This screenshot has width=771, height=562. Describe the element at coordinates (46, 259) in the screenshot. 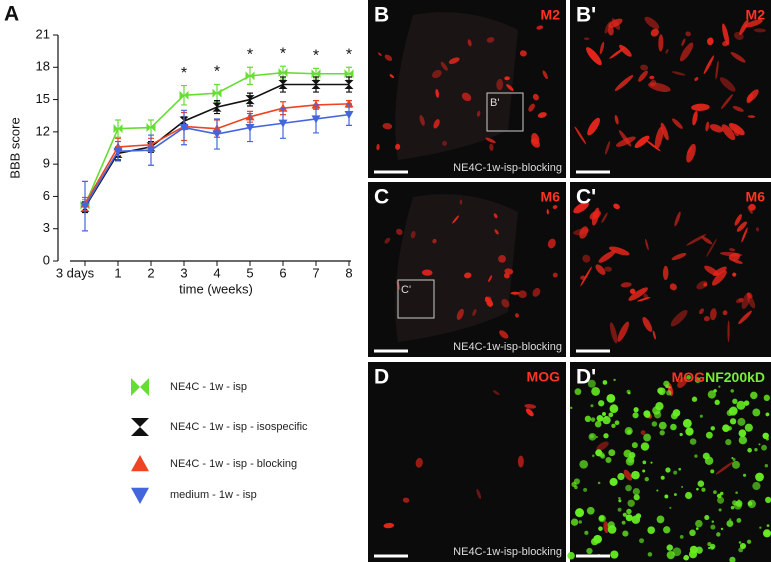

I see `y-tick-label: 0` at that location.